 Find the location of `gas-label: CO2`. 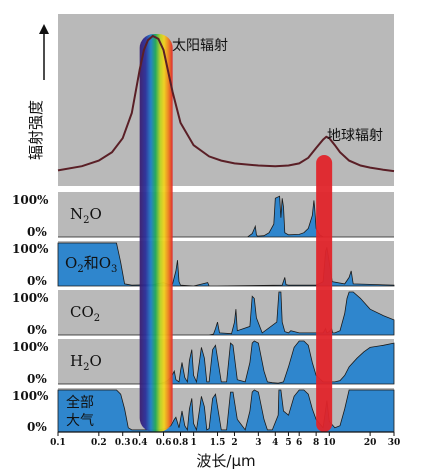

gas-label: CO2 is located at coordinates (85, 313).